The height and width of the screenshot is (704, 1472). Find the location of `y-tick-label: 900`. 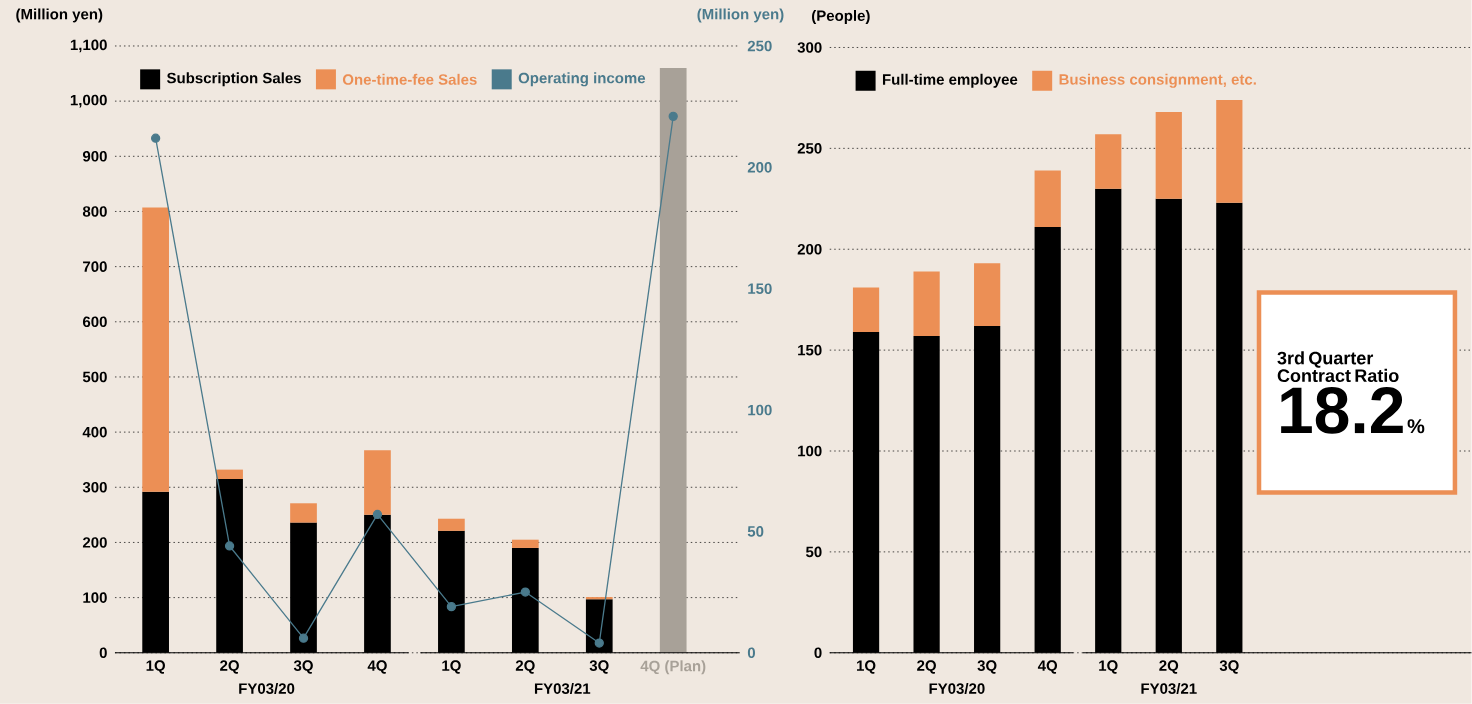

y-tick-label: 900 is located at coordinates (94, 156).